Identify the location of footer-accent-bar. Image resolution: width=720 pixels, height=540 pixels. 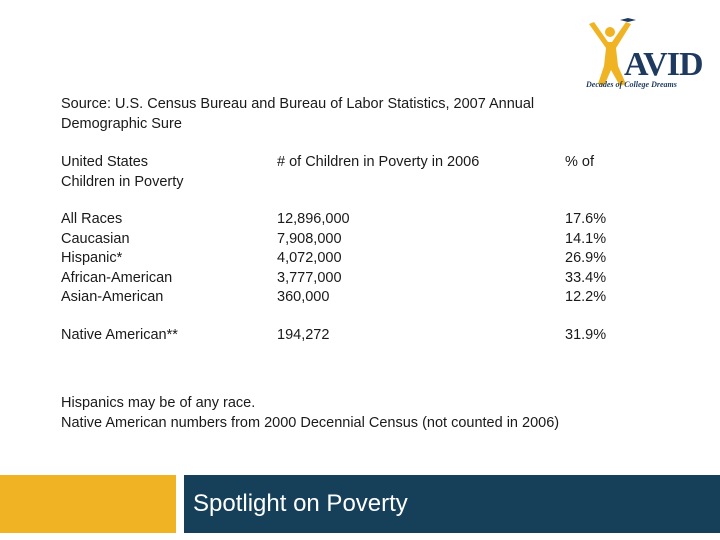
(88, 504).